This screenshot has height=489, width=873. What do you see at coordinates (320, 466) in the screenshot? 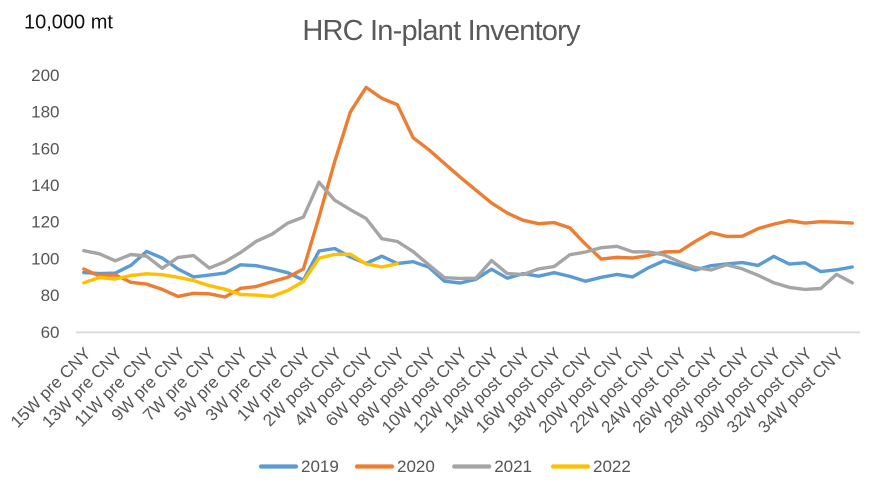
I see `svg-text: 2019` at bounding box center [320, 466].